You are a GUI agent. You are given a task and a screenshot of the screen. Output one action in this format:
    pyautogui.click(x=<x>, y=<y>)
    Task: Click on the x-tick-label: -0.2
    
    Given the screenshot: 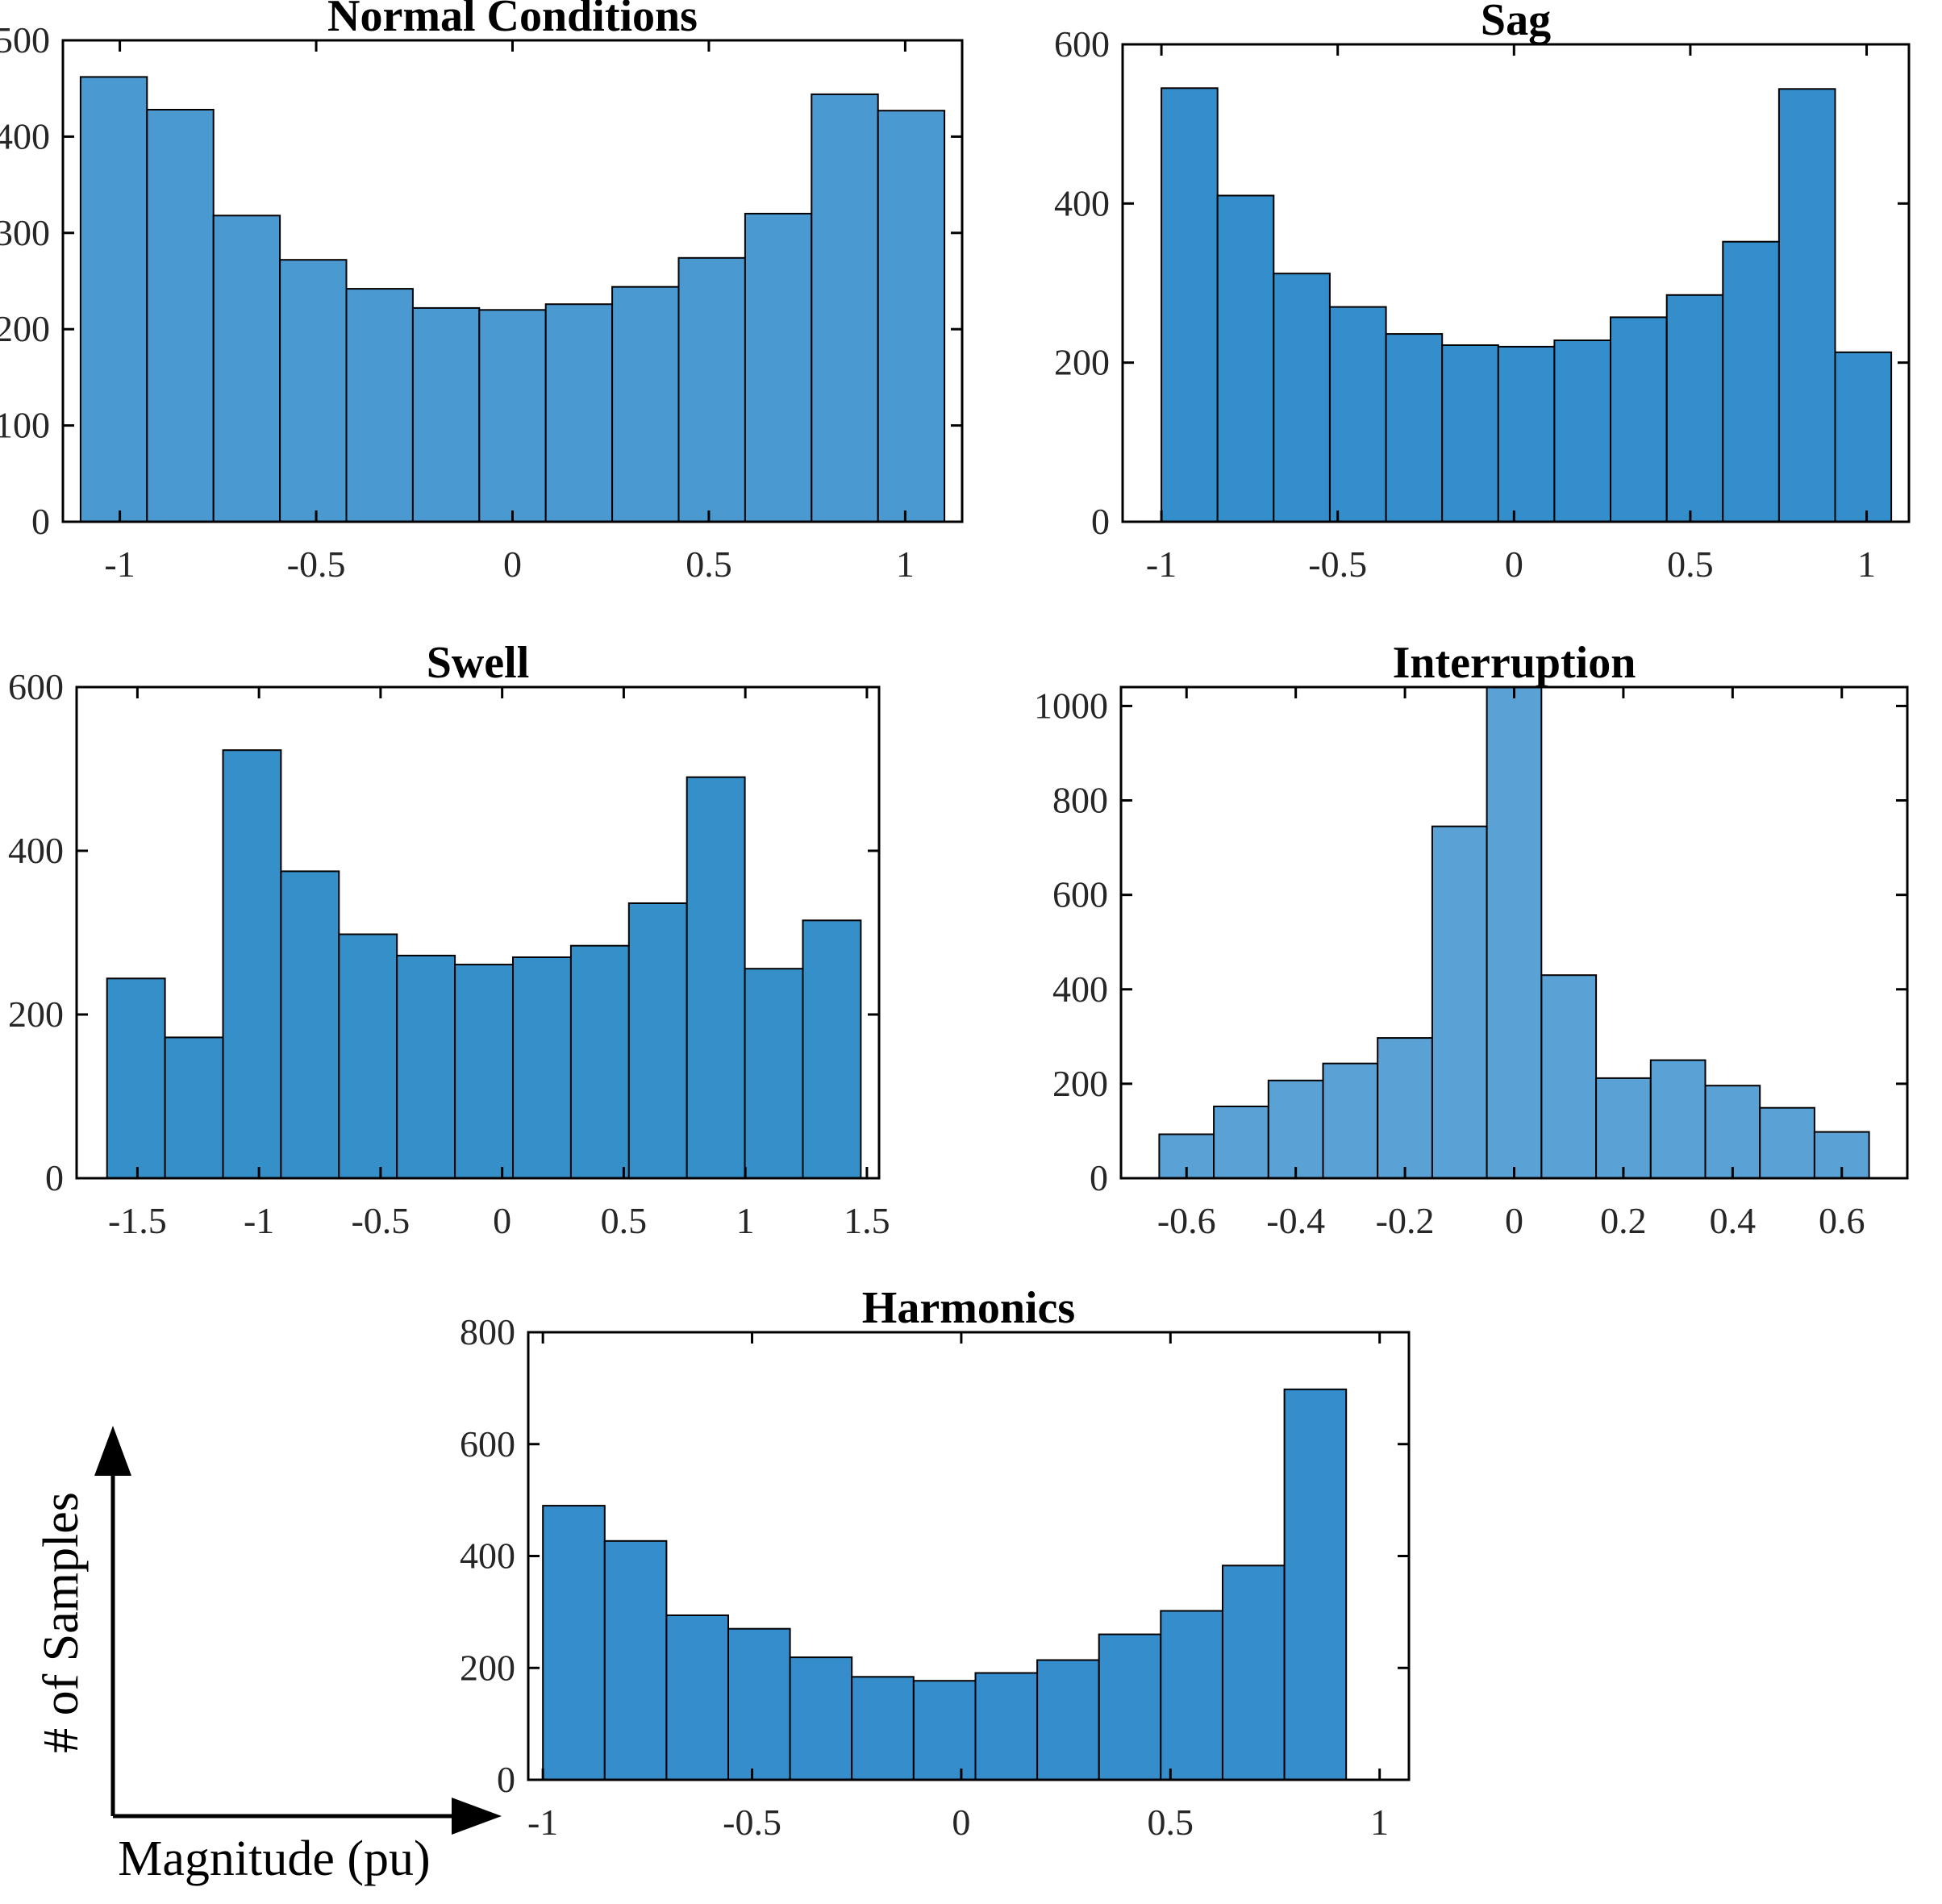 What is the action you would take?
    pyautogui.click(x=1406, y=1220)
    